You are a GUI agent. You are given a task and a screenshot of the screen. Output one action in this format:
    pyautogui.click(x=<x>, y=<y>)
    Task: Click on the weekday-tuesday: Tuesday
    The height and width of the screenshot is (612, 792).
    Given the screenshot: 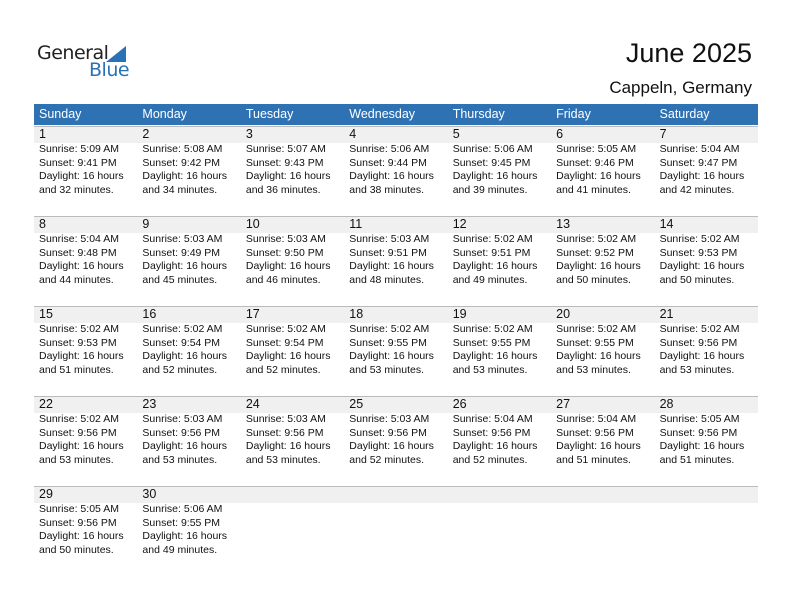 What is the action you would take?
    pyautogui.click(x=269, y=114)
    